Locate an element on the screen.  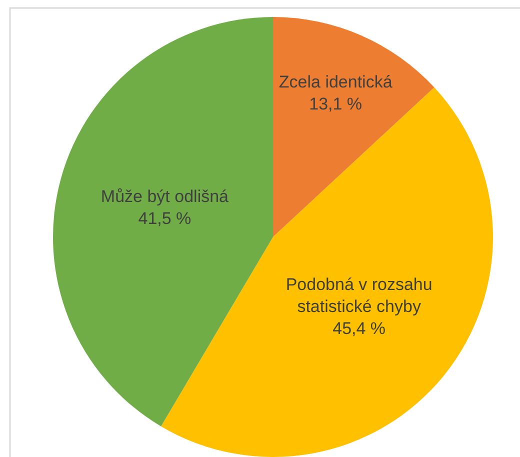
pie-slice is located at coordinates (353, 127).